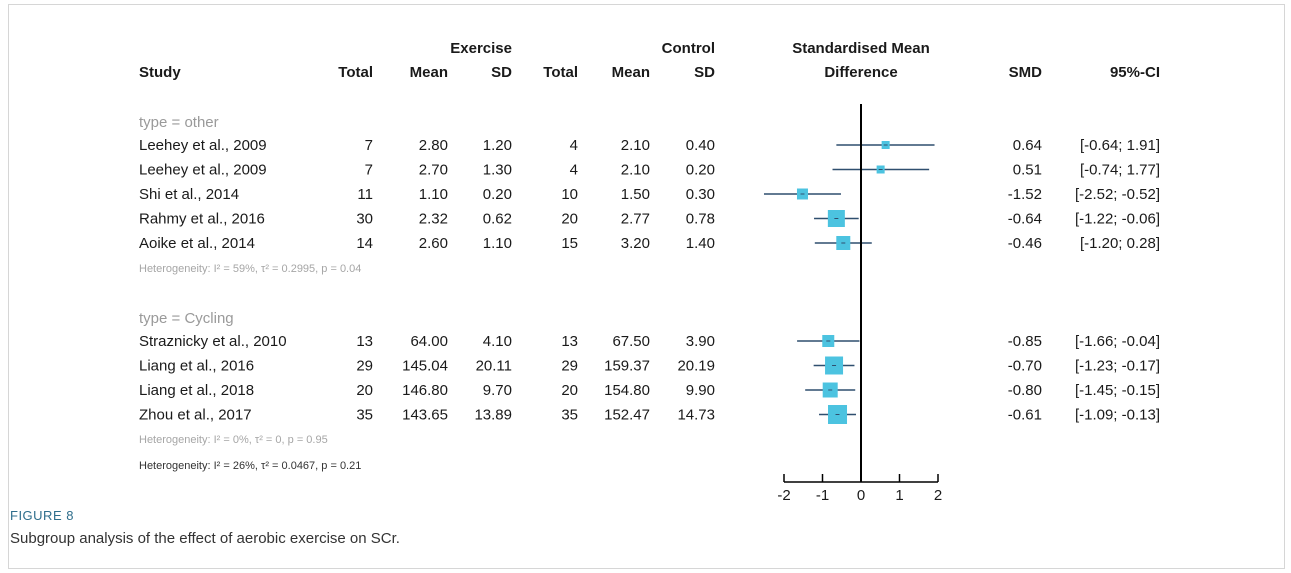 The width and height of the screenshot is (1291, 573). Describe the element at coordinates (179, 122) in the screenshot. I see `subgroup-label: type = other` at that location.